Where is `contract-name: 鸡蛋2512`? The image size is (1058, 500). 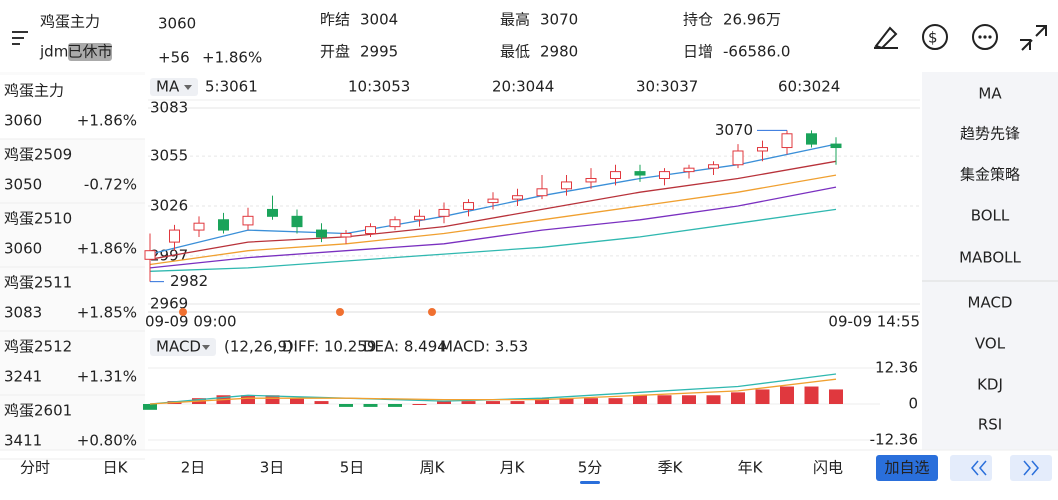 contract-name: 鸡蛋2512 is located at coordinates (38, 347).